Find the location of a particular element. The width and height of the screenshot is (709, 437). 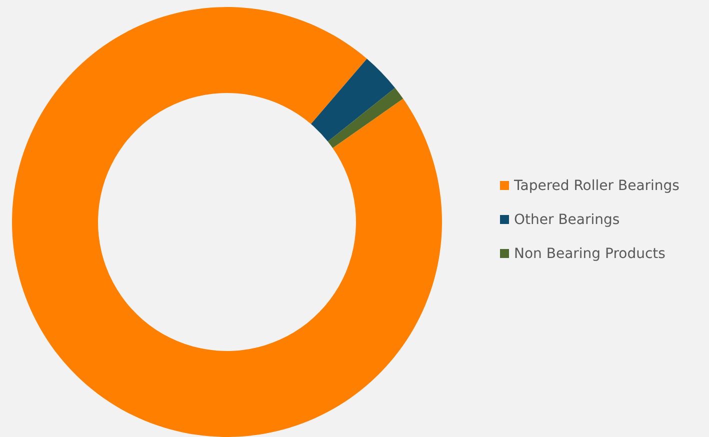

legend-label: Other Bearings is located at coordinates (567, 220).